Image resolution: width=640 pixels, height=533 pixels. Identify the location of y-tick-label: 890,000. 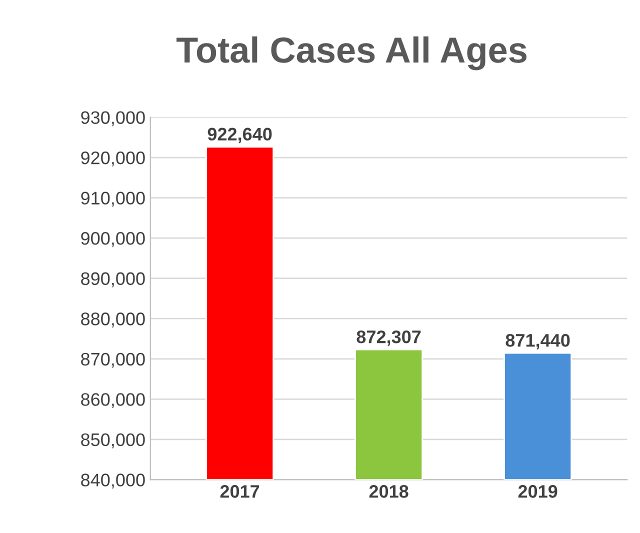
(113, 280).